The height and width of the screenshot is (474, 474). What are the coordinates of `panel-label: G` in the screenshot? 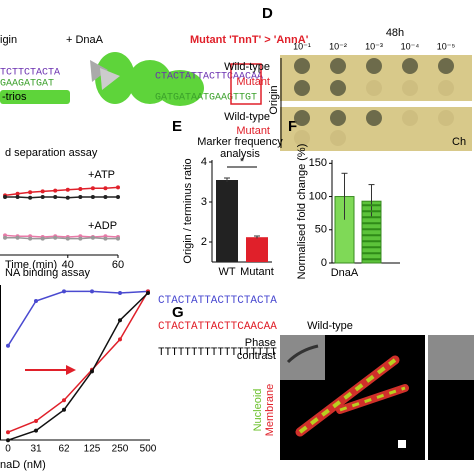 It's located at (178, 312).